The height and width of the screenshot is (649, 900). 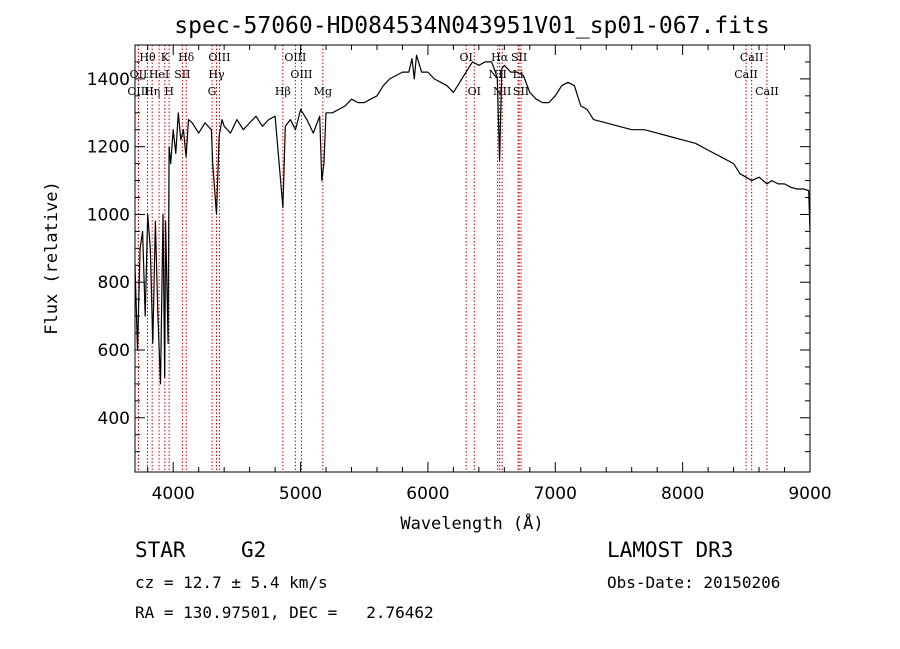 I want to click on line-label-5: OI, so click(x=465, y=57).